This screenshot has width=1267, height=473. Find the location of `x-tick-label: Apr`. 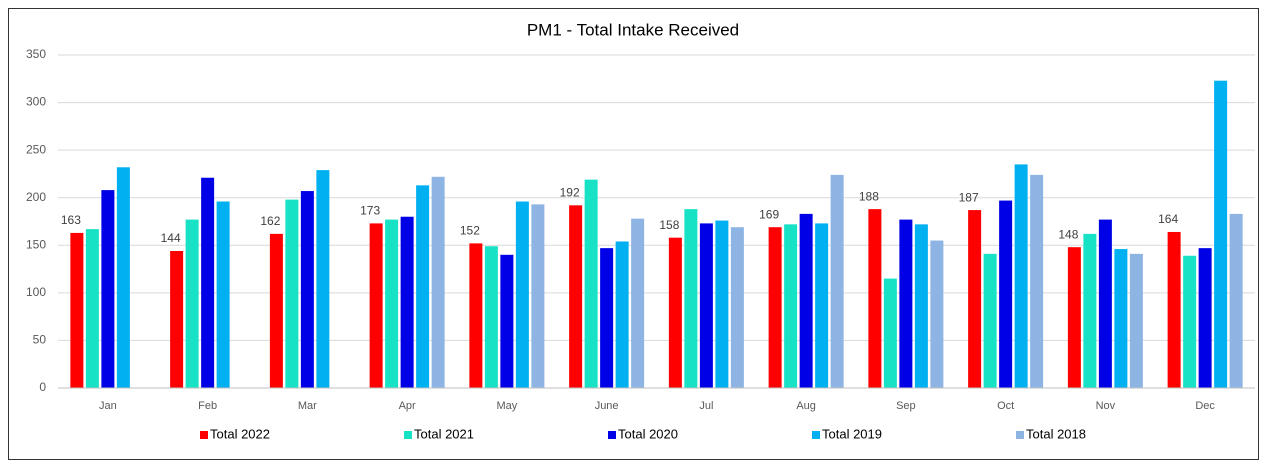

x-tick-label: Apr is located at coordinates (407, 406).